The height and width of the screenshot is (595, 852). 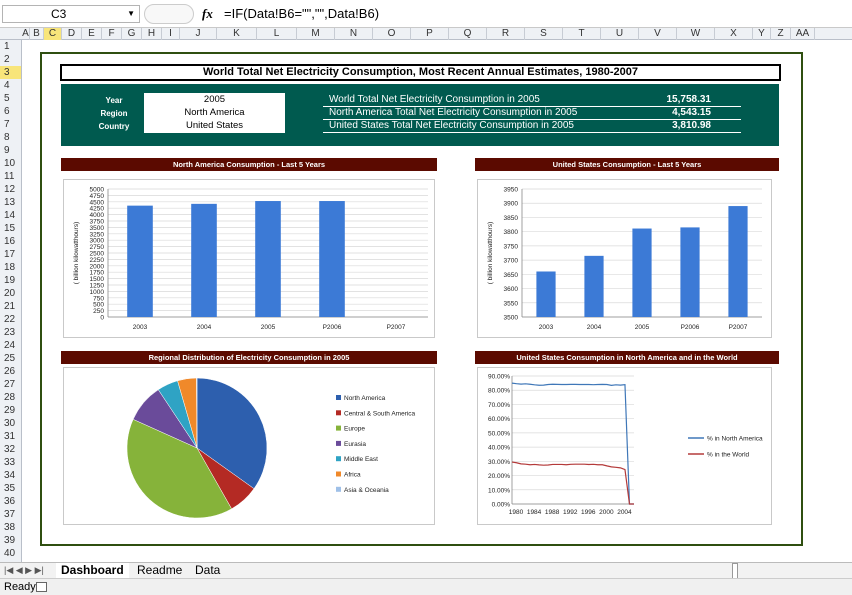 What do you see at coordinates (511, 190) in the screenshot?
I see `y-tick-label: 3950` at bounding box center [511, 190].